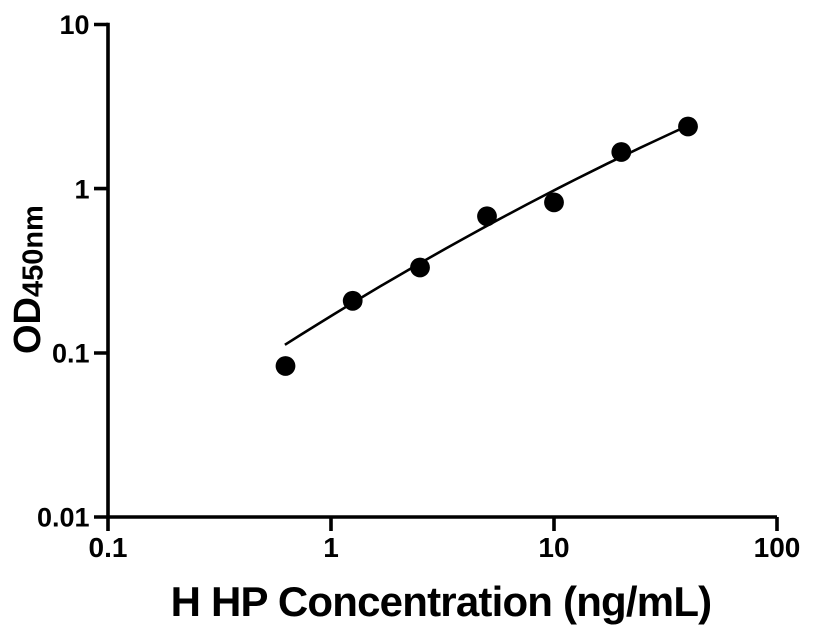 Image resolution: width=816 pixels, height=640 pixels. Describe the element at coordinates (777, 547) in the screenshot. I see `svg-text: 100` at that location.